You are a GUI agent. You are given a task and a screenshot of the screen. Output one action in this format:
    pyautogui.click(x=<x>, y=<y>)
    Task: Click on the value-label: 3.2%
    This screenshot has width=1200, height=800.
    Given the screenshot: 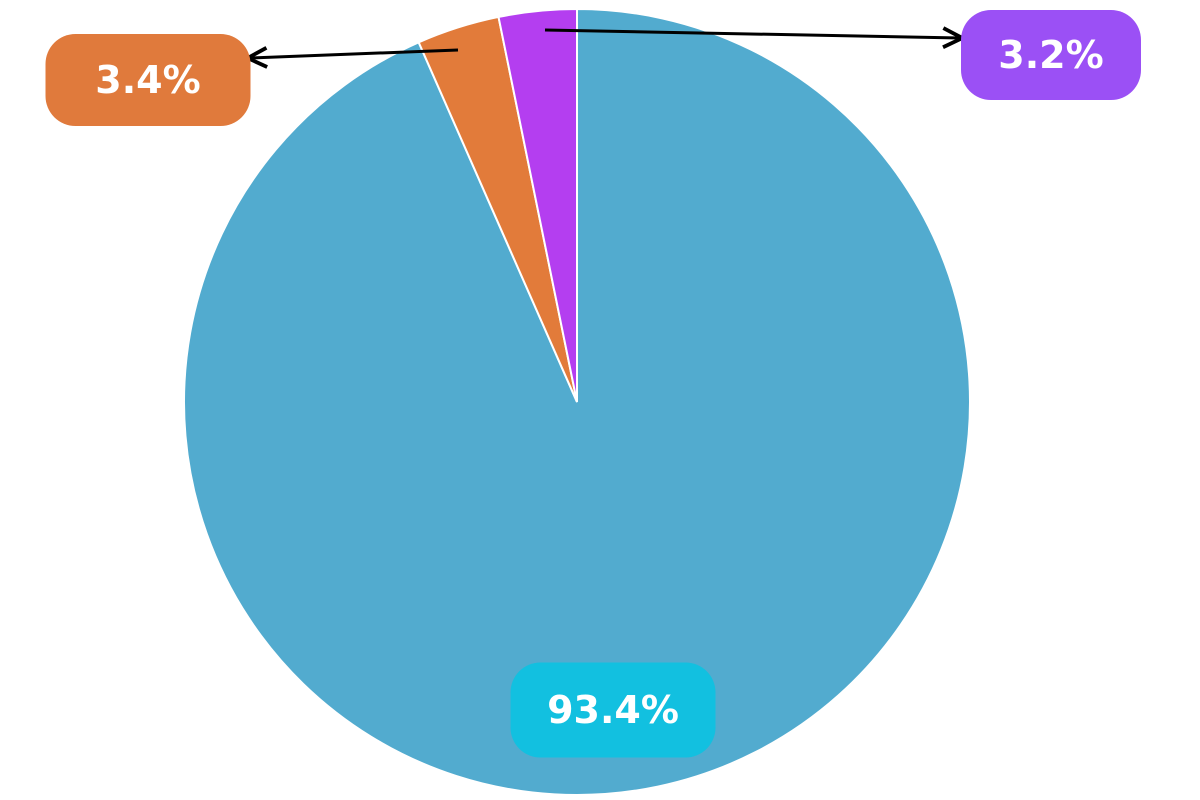 What is the action you would take?
    pyautogui.click(x=1050, y=55)
    